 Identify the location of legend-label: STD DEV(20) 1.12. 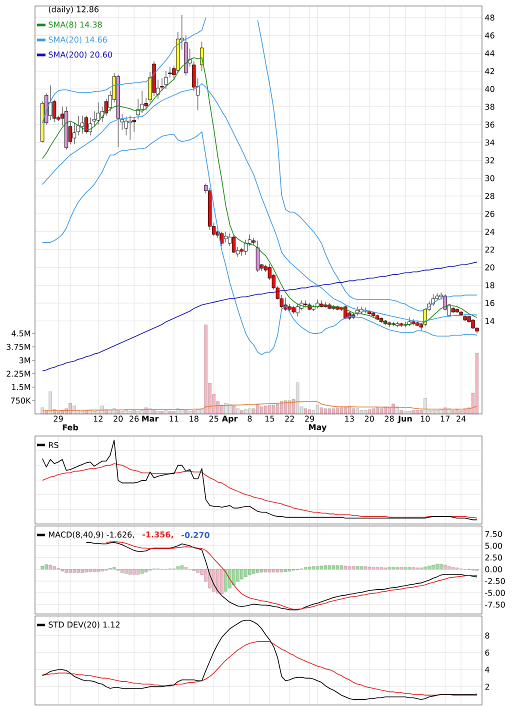
(84, 625).